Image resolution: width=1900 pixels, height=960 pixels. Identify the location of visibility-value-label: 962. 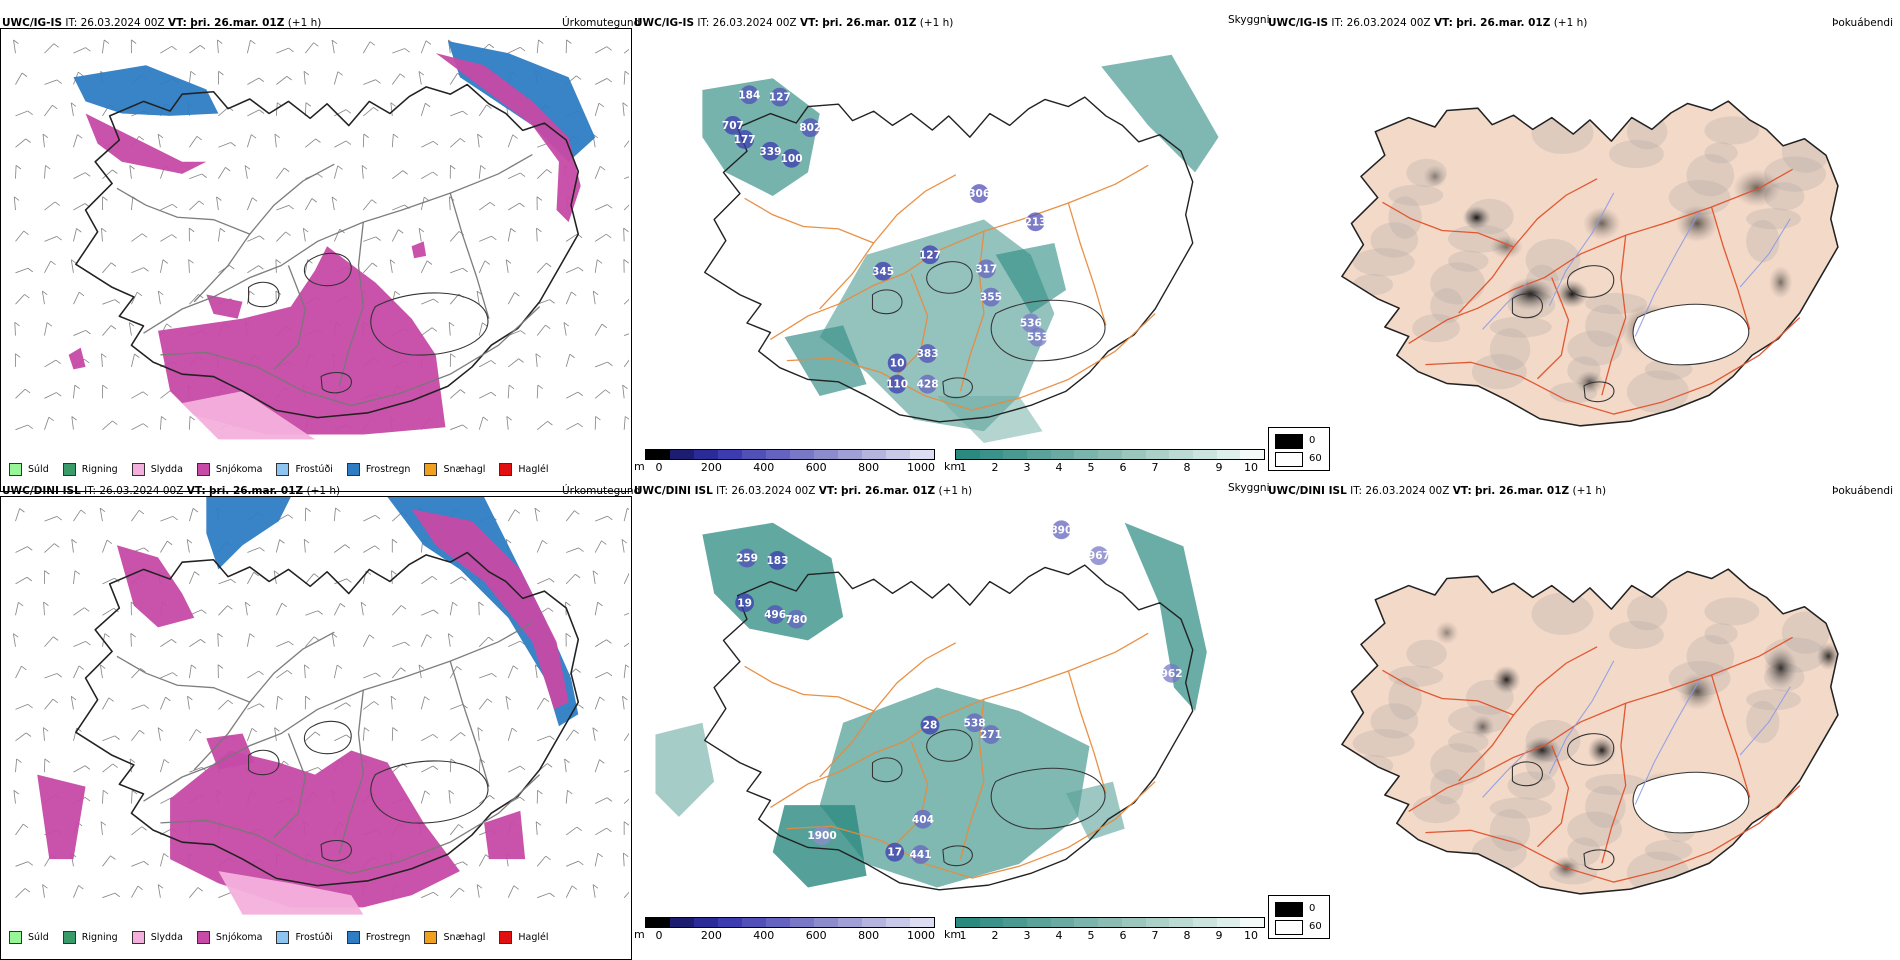
(1172, 674).